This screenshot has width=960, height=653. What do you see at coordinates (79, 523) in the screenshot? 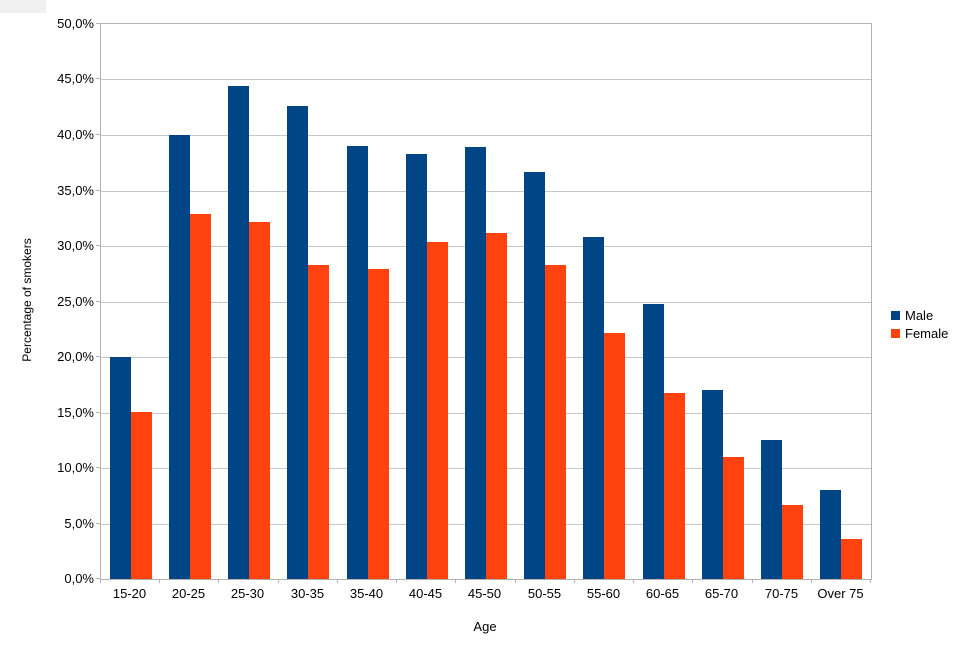
I see `y-tick-label: 5,0%` at bounding box center [79, 523].